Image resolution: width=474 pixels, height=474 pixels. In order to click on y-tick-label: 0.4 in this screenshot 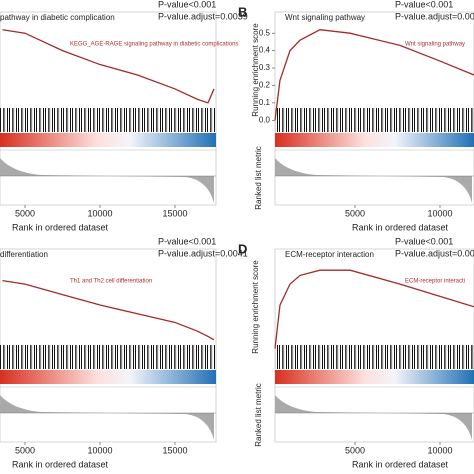, I will do `click(265, 50)`.